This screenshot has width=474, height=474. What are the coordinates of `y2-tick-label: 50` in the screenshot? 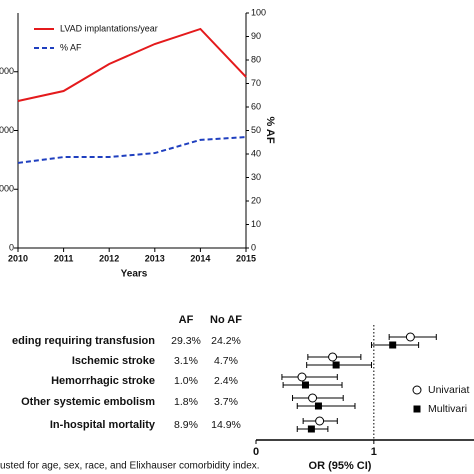 It's located at (256, 130).